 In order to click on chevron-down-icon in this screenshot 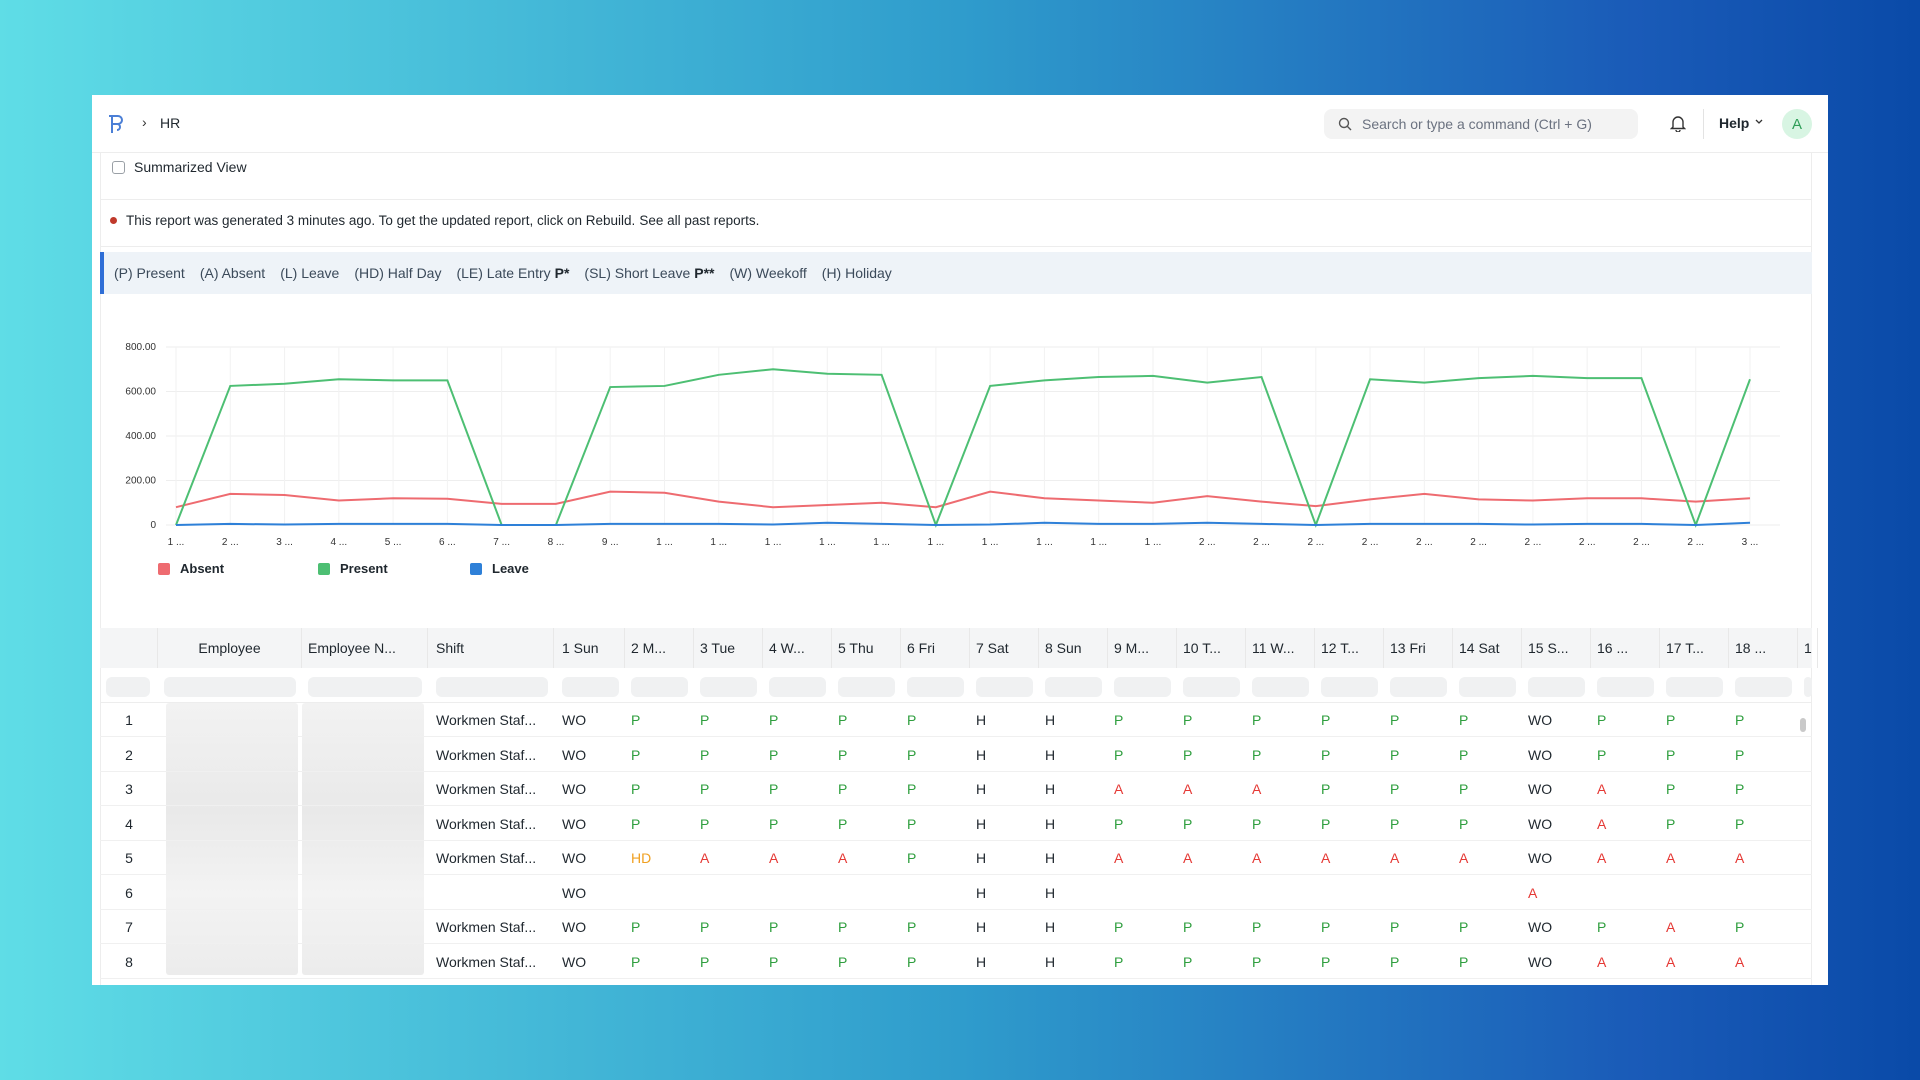, I will do `click(1759, 121)`.